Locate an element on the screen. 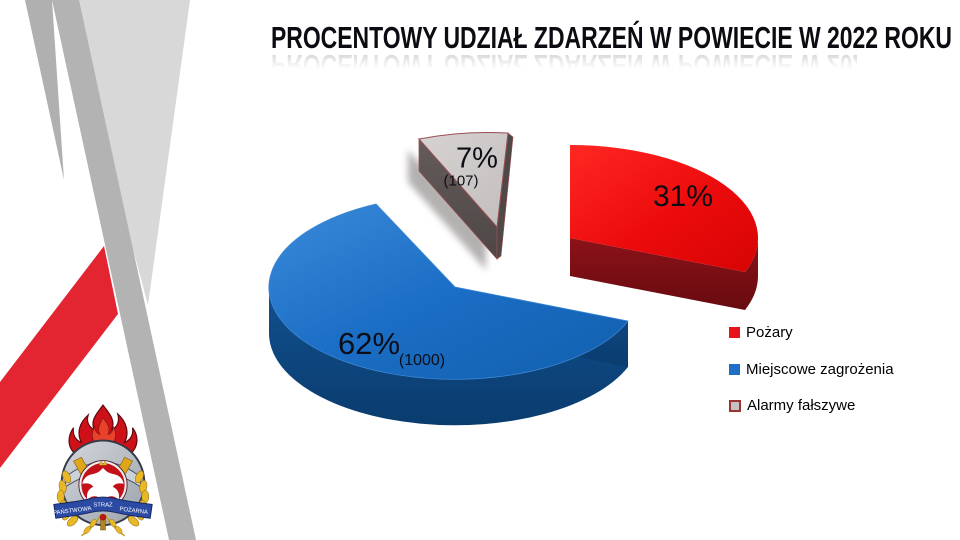 This screenshot has width=960, height=540. legend-label-pozary: Pożary is located at coordinates (769, 332).